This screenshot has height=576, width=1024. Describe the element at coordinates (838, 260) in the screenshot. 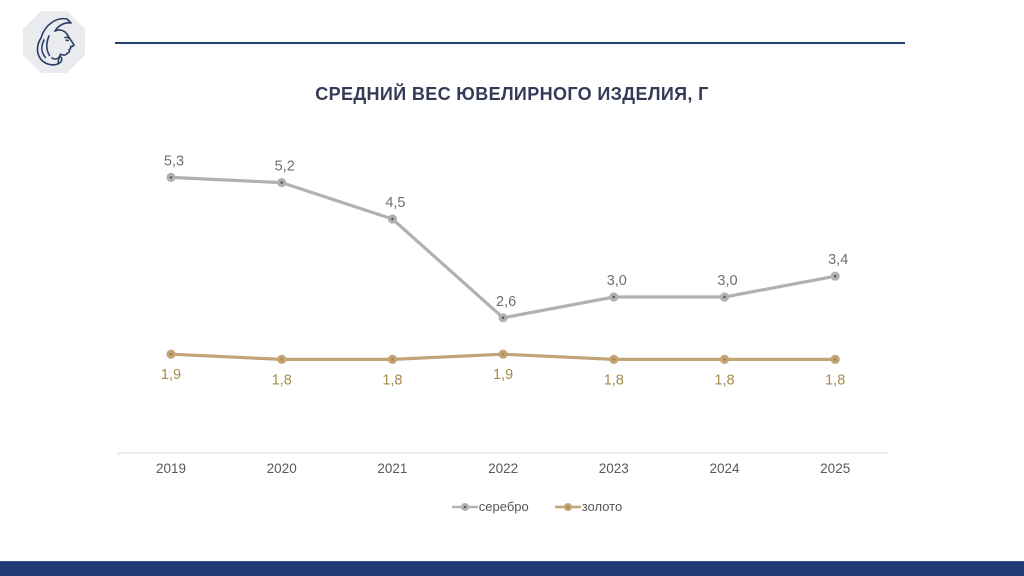

I see `серебро-data-label: 3,4` at that location.